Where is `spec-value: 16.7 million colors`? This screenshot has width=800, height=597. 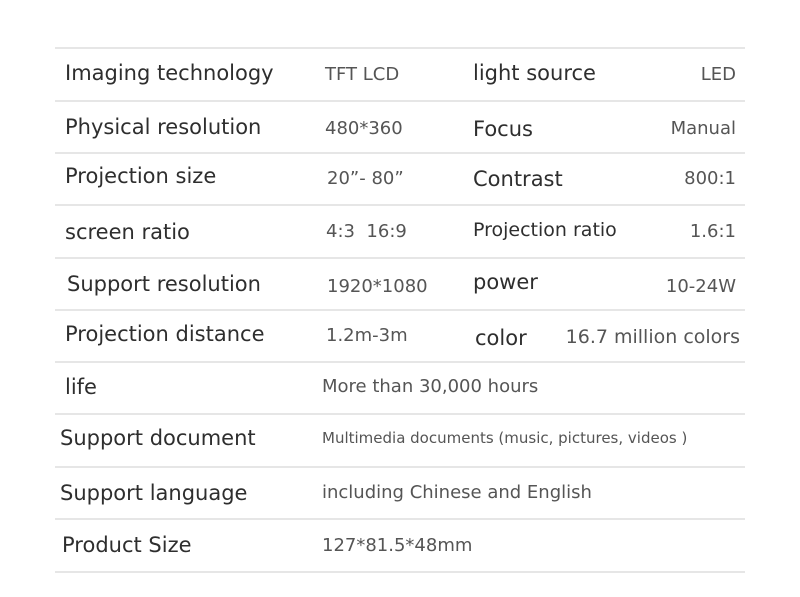
spec-value: 16.7 million colors is located at coordinates (652, 337).